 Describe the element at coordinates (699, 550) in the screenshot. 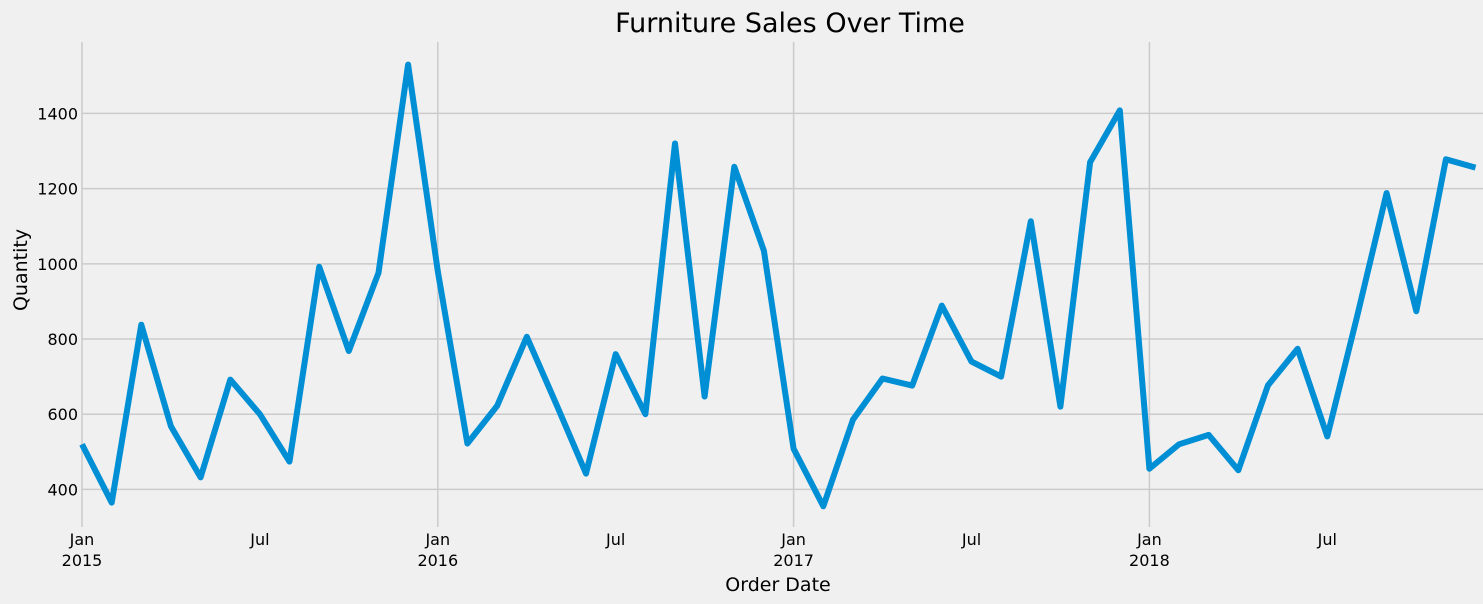

I see `x-axis: Jan 2015 Jul Jan 2016 Jul Jan 2017 Jul Jan 2018 Jul` at that location.